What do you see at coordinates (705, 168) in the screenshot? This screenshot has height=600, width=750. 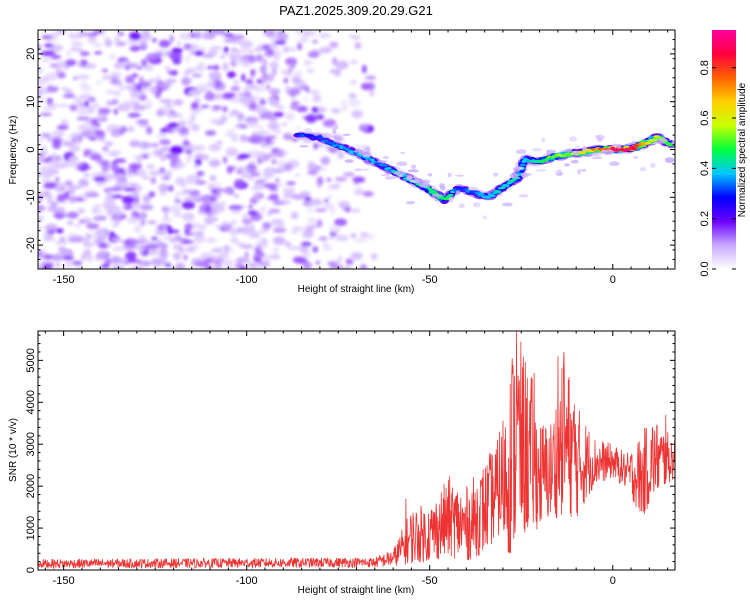 I see `colorbar-tick-label: 0.4` at bounding box center [705, 168].